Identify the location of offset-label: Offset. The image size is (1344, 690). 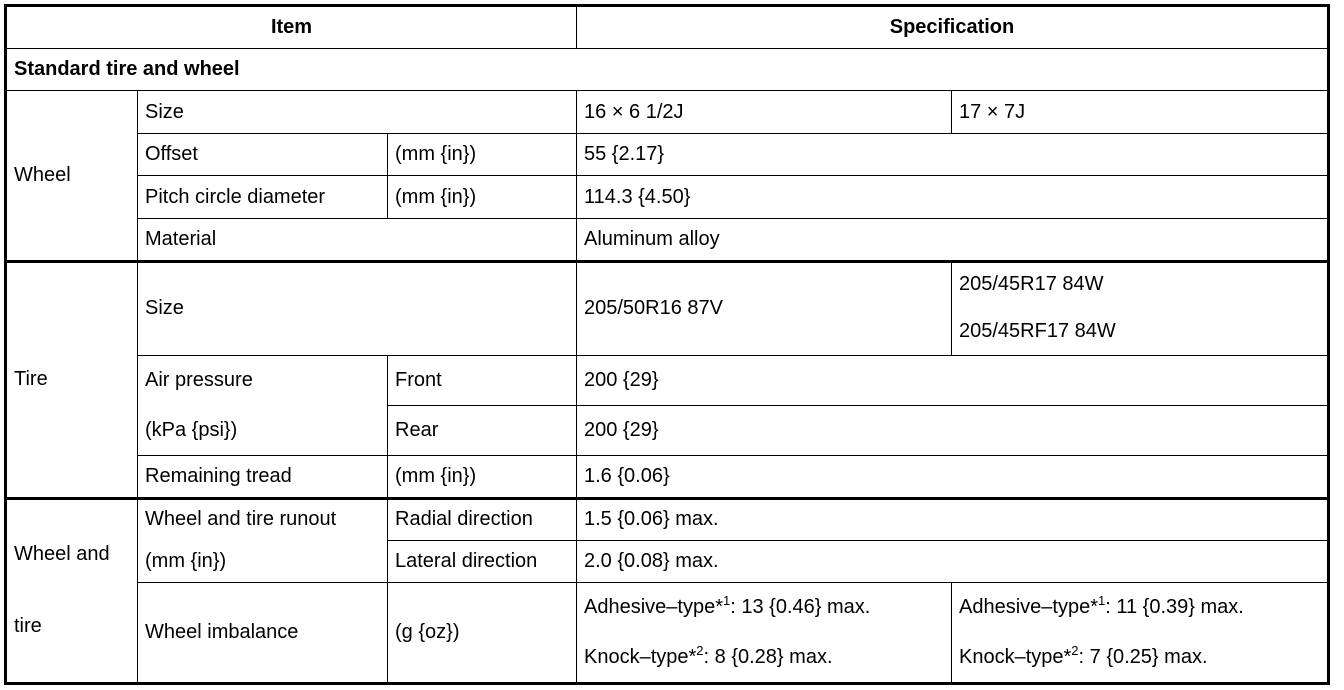
(263, 155).